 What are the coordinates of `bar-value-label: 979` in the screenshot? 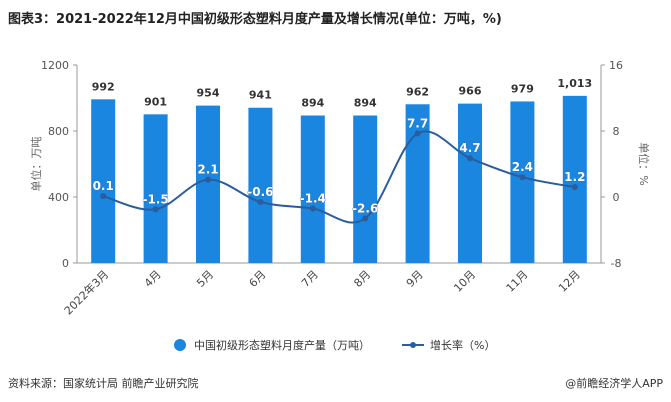 It's located at (522, 88).